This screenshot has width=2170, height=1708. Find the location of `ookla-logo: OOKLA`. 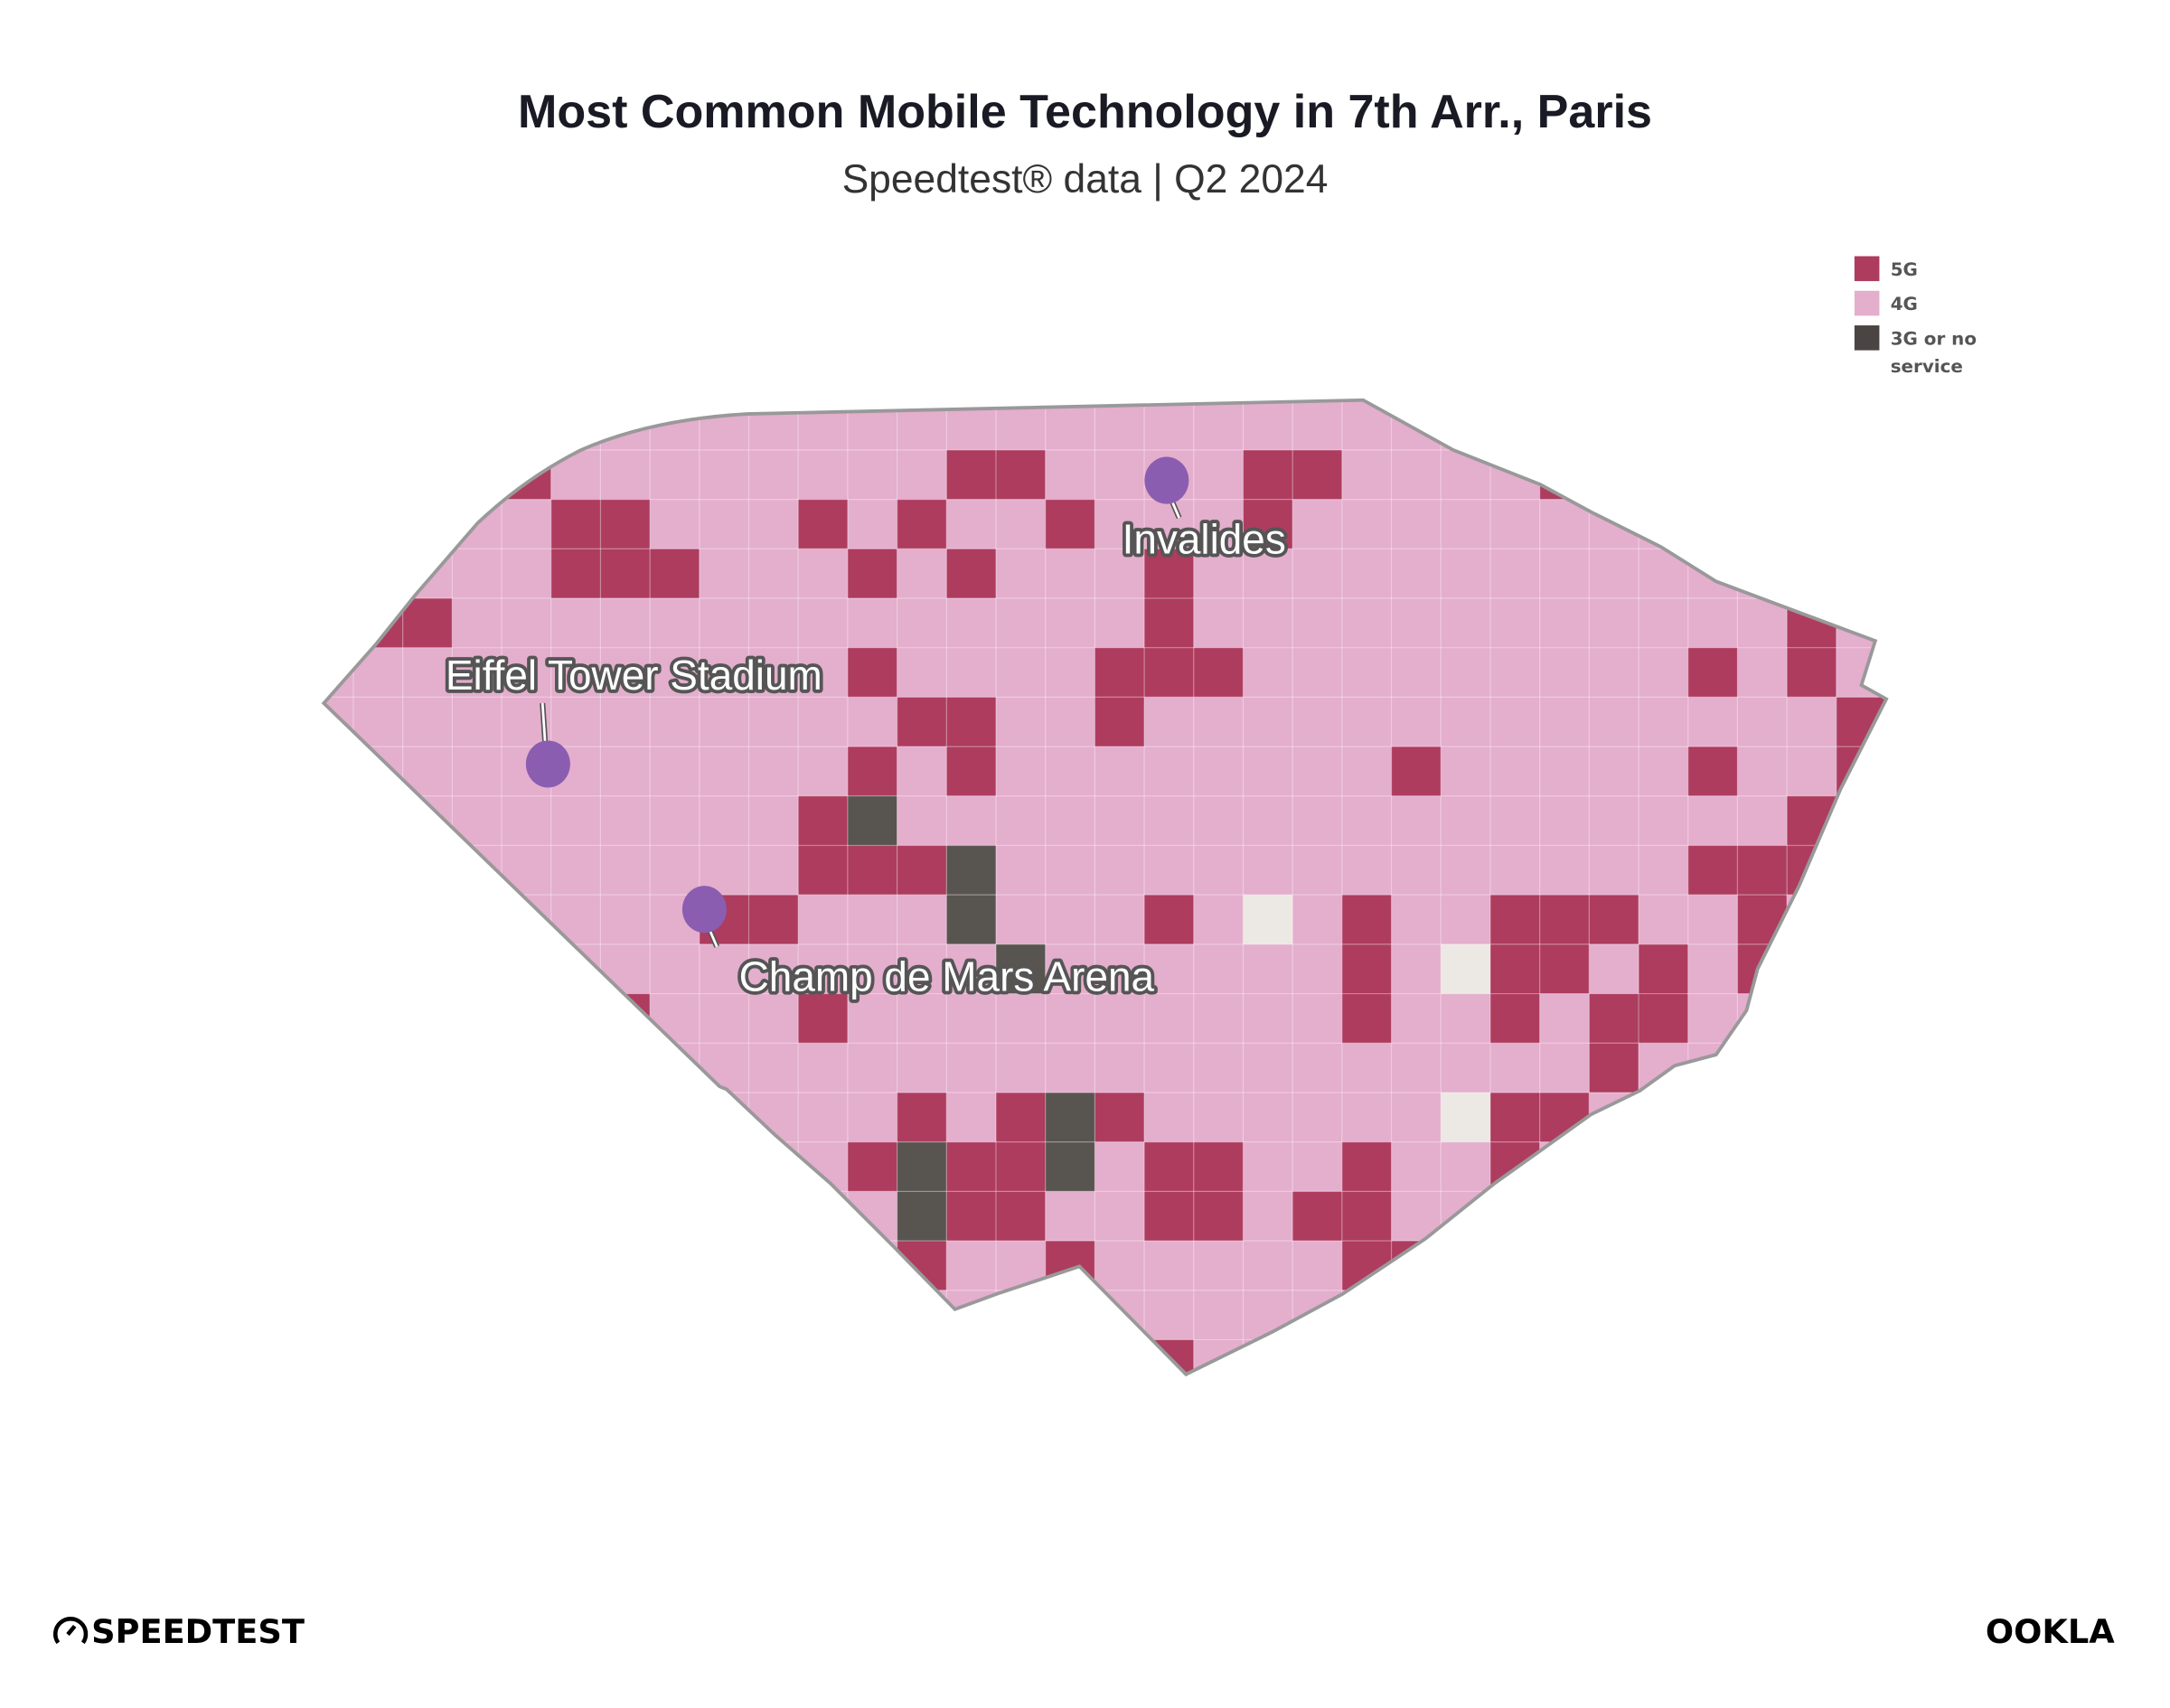

ookla-logo: OOKLA is located at coordinates (2050, 1631).